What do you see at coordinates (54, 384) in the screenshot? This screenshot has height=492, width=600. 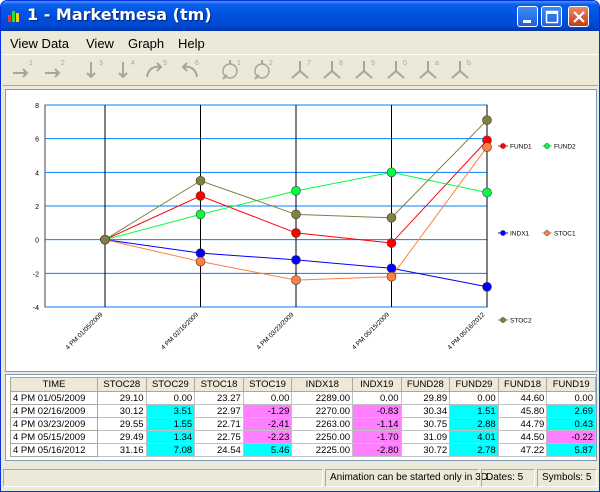 I see `column-header: TIME` at bounding box center [54, 384].